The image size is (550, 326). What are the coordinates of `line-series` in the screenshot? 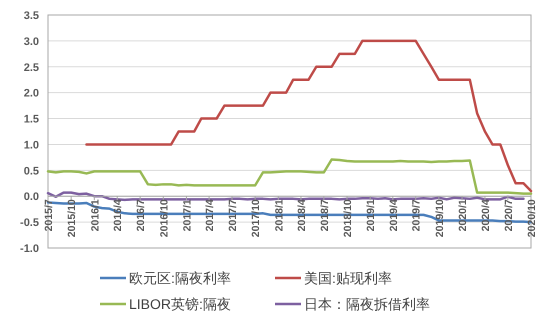 It's located at (289, 176).